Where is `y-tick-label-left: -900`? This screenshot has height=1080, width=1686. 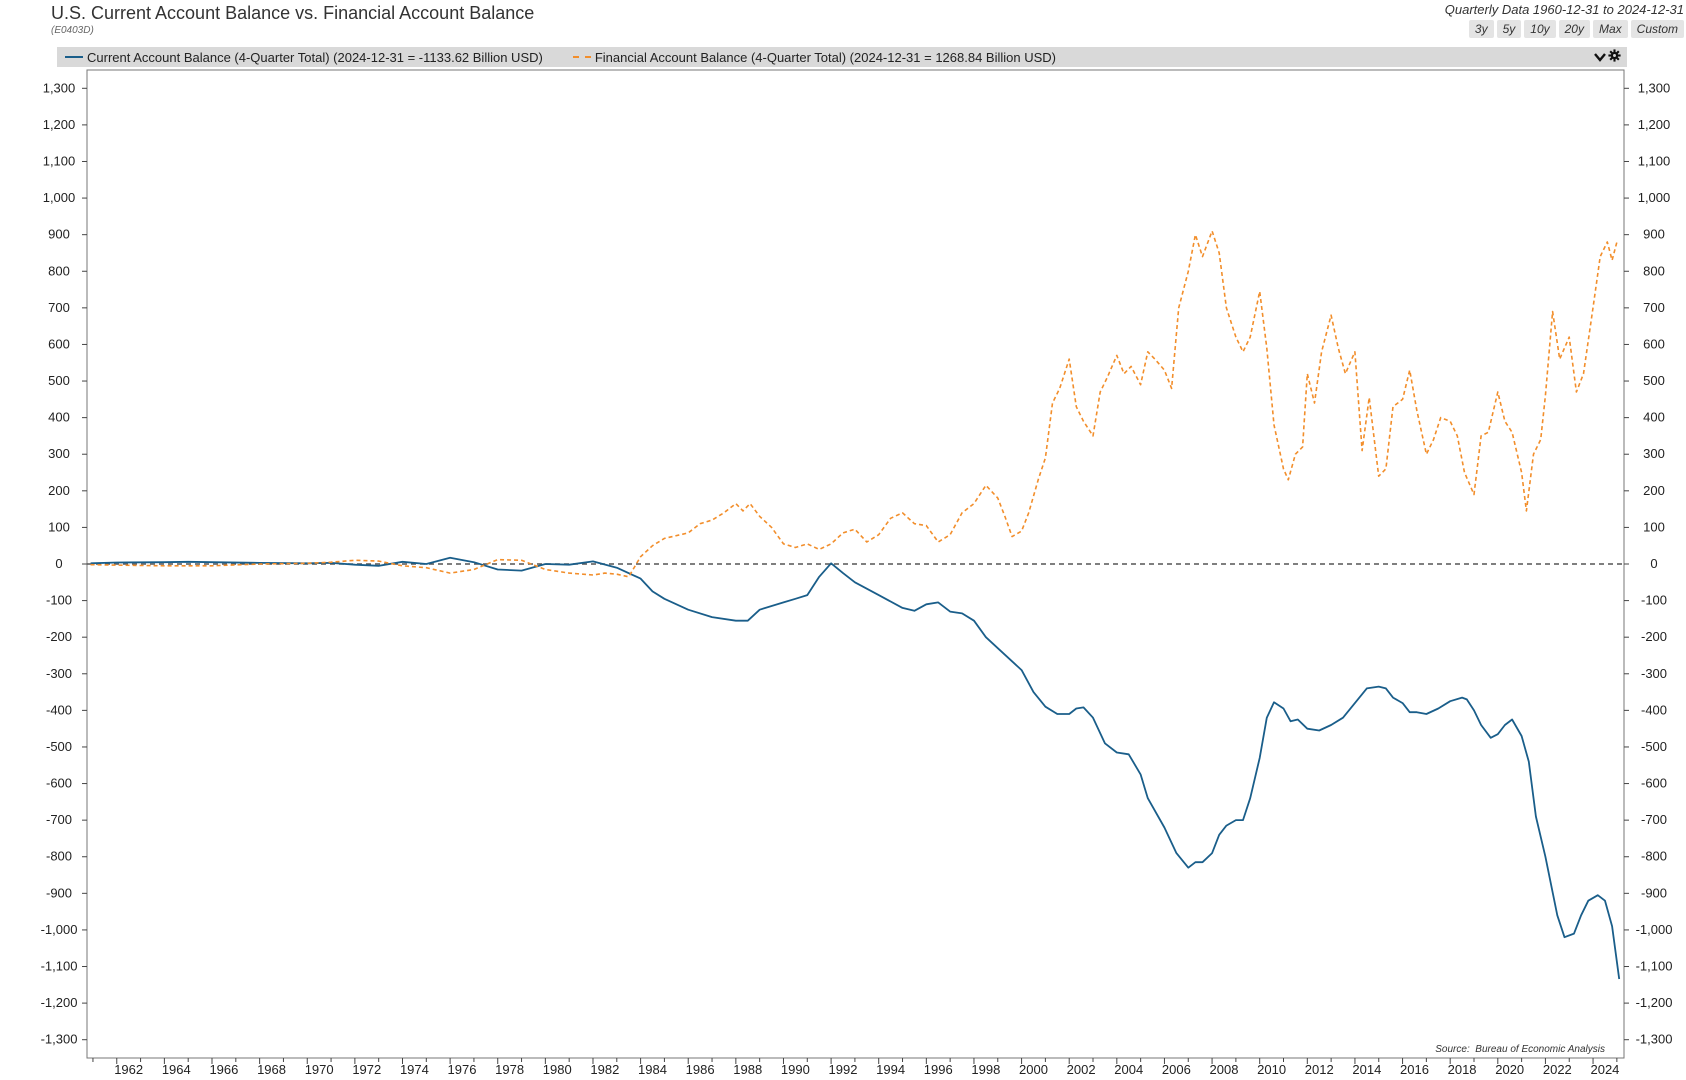 y-tick-label-left: -900 is located at coordinates (59, 892).